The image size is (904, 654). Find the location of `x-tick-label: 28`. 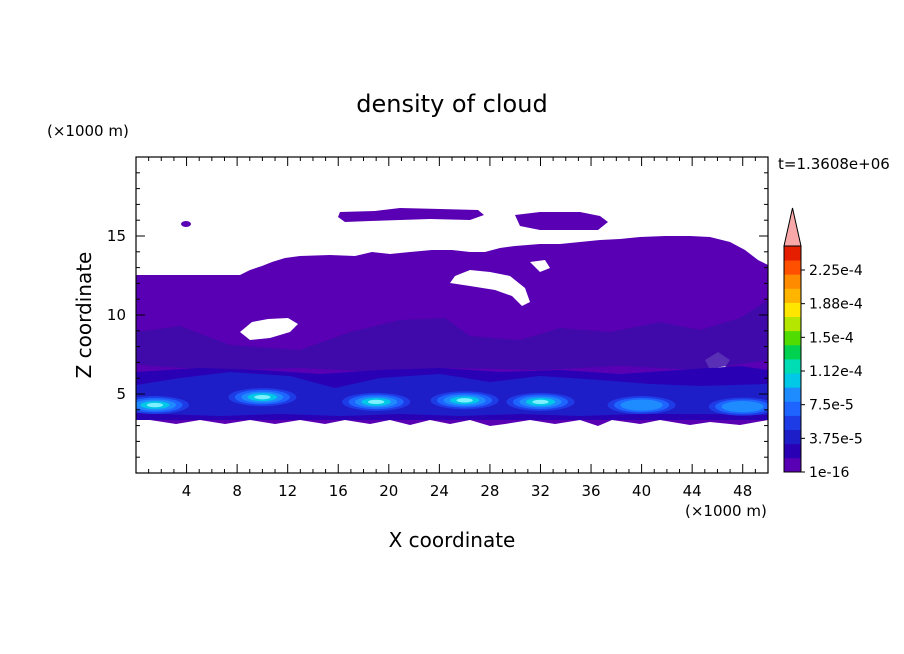

x-tick-label: 28 is located at coordinates (489, 491).